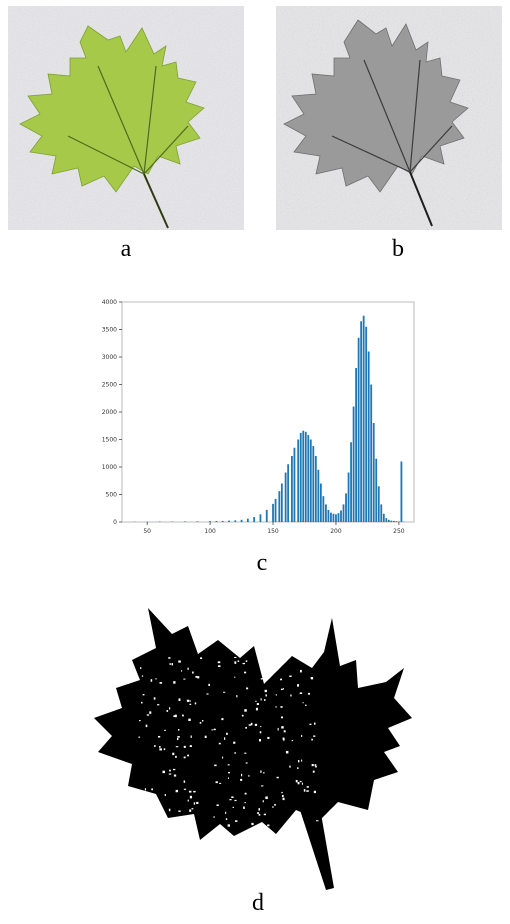  I want to click on y-tick-label: 1000, so click(109, 467).